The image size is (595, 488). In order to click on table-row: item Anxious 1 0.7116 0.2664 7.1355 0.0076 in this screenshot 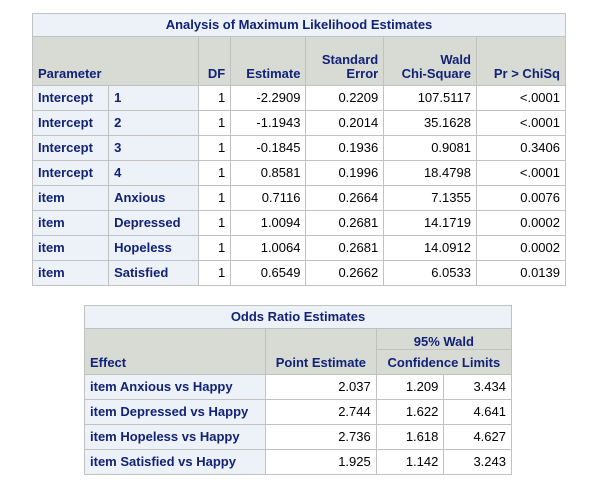, I will do `click(299, 198)`.